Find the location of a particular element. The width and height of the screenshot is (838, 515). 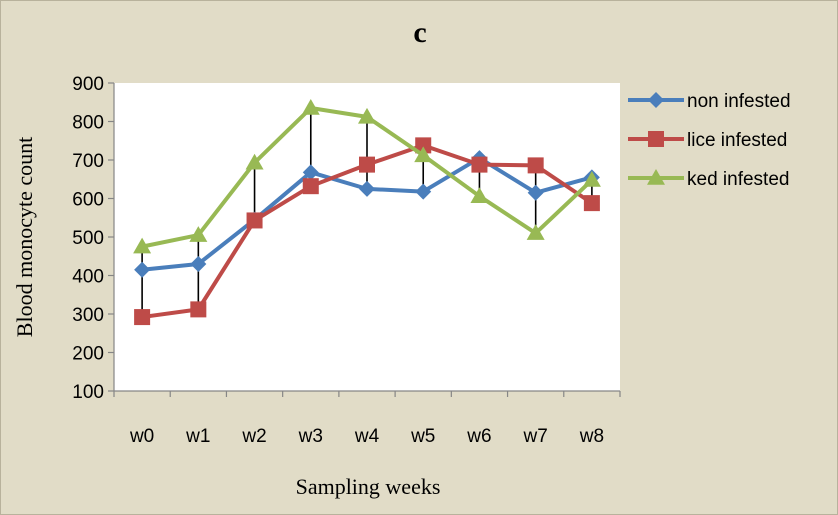

y-tick-label: 400 is located at coordinates (88, 277).